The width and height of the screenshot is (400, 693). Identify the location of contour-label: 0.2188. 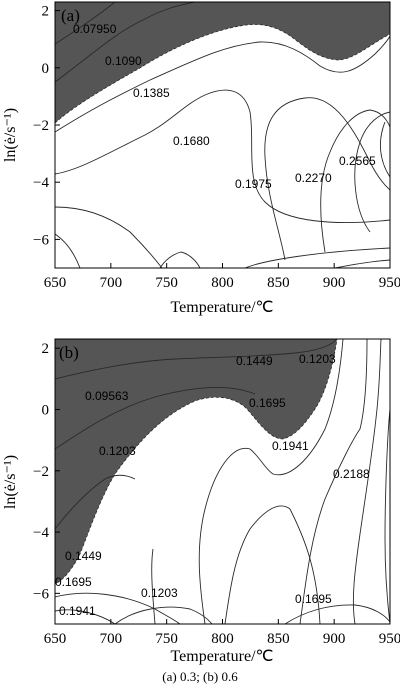
(351, 474).